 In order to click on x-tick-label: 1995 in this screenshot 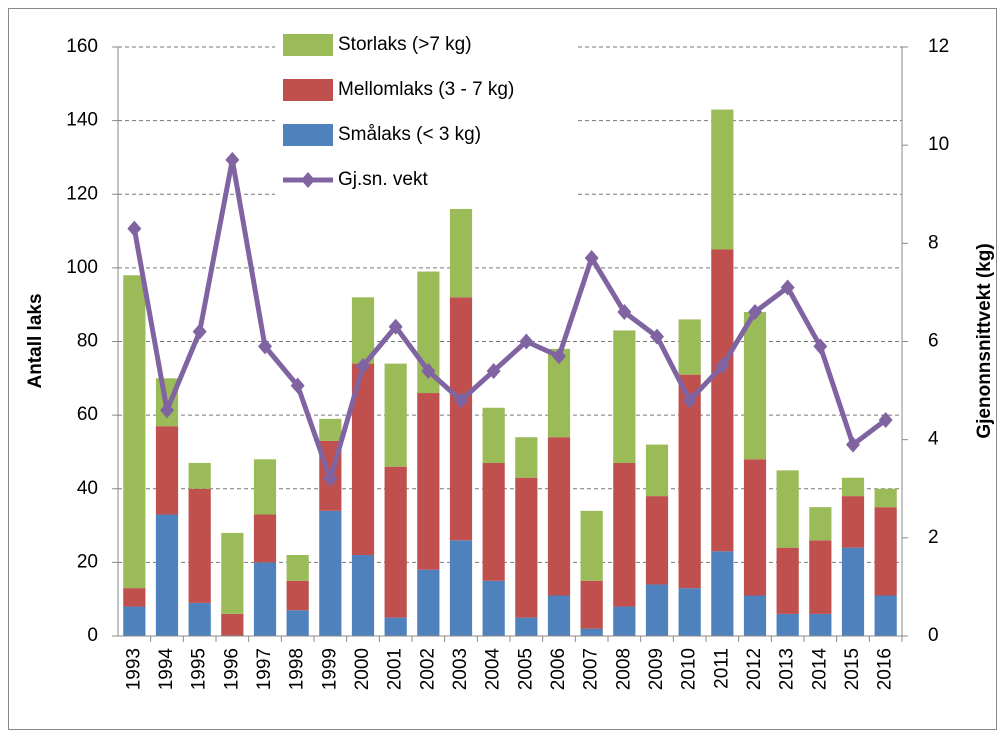, I will do `click(199, 669)`.